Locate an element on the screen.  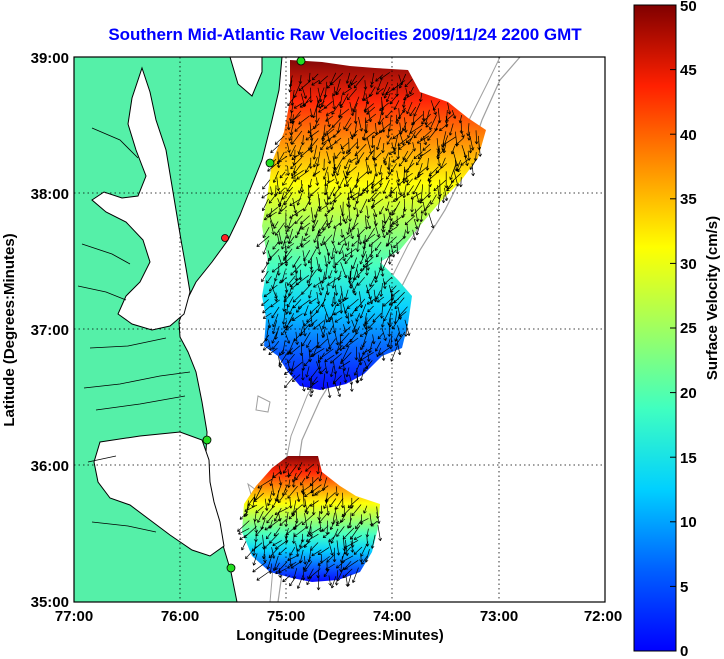
x-tick-label: 72:00 is located at coordinates (603, 616).